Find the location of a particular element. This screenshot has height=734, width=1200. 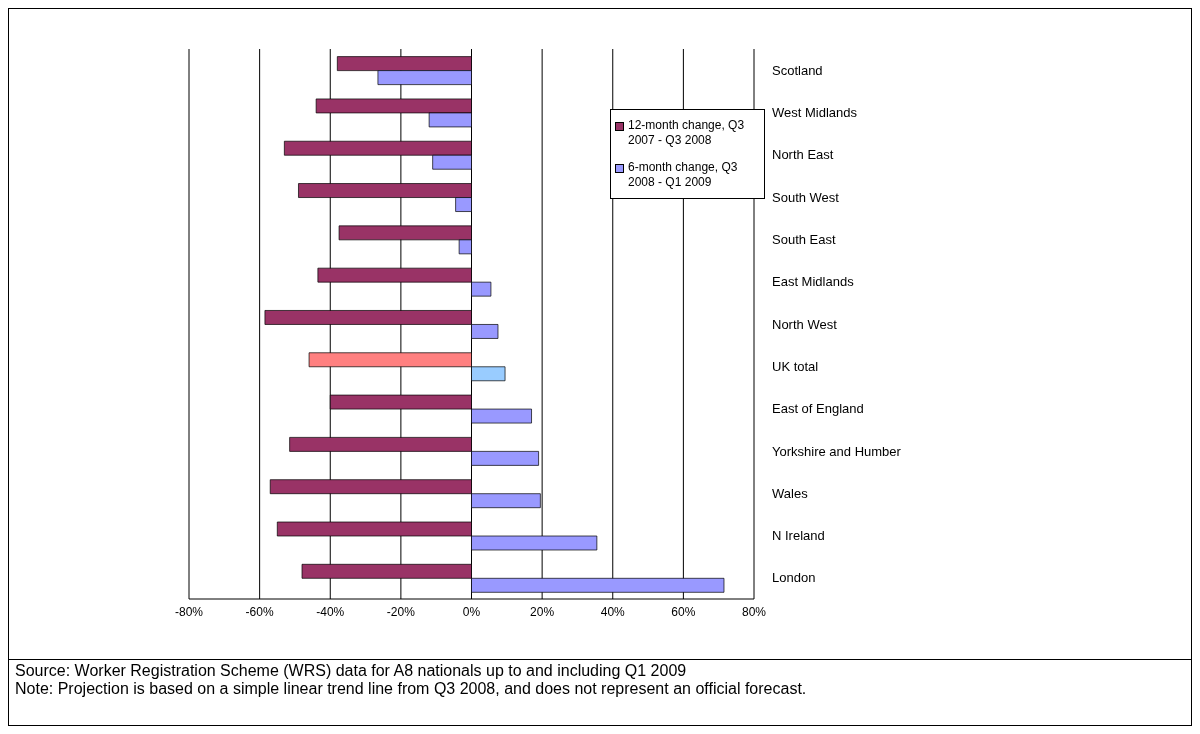

legend-label: 12-month change, Q3 2007 - Q3 2008 is located at coordinates (687, 133).